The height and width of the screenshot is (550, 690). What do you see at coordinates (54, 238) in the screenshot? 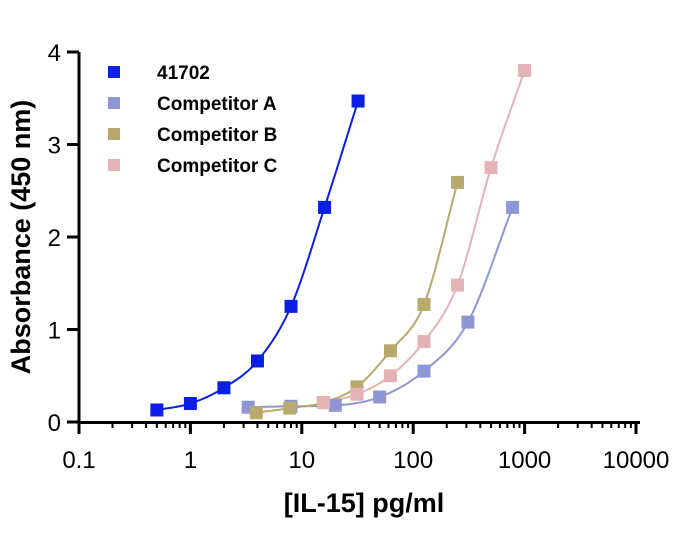
I see `y-tick-label: 2` at bounding box center [54, 238].